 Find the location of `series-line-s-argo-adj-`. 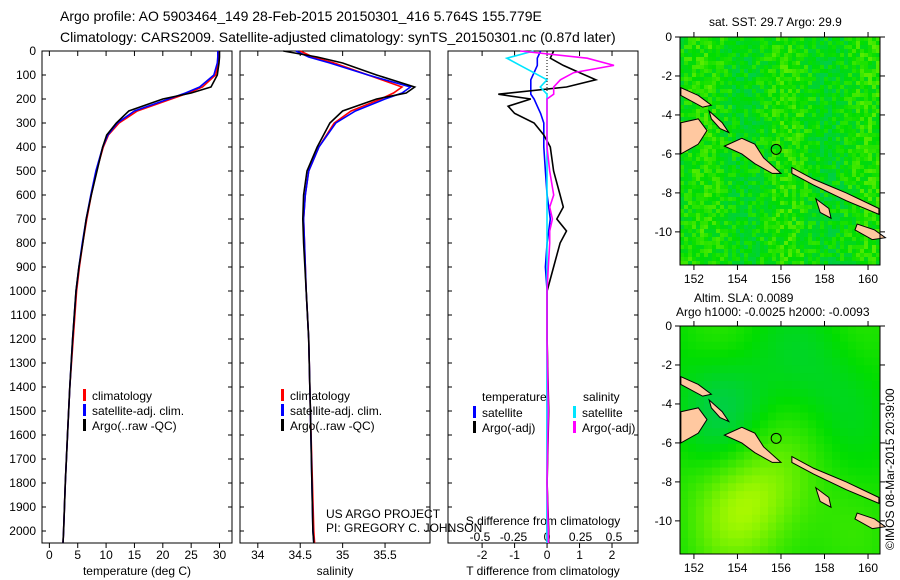

series-line-s-argo-adj- is located at coordinates (567, 296).